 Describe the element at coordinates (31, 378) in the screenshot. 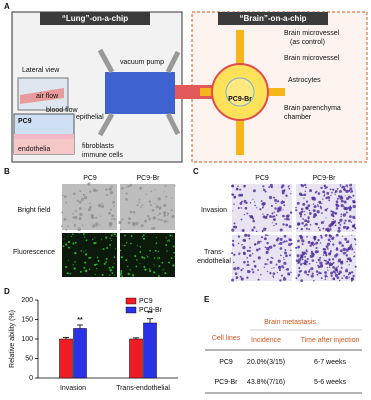

I see `y-tick-label: 0` at that location.